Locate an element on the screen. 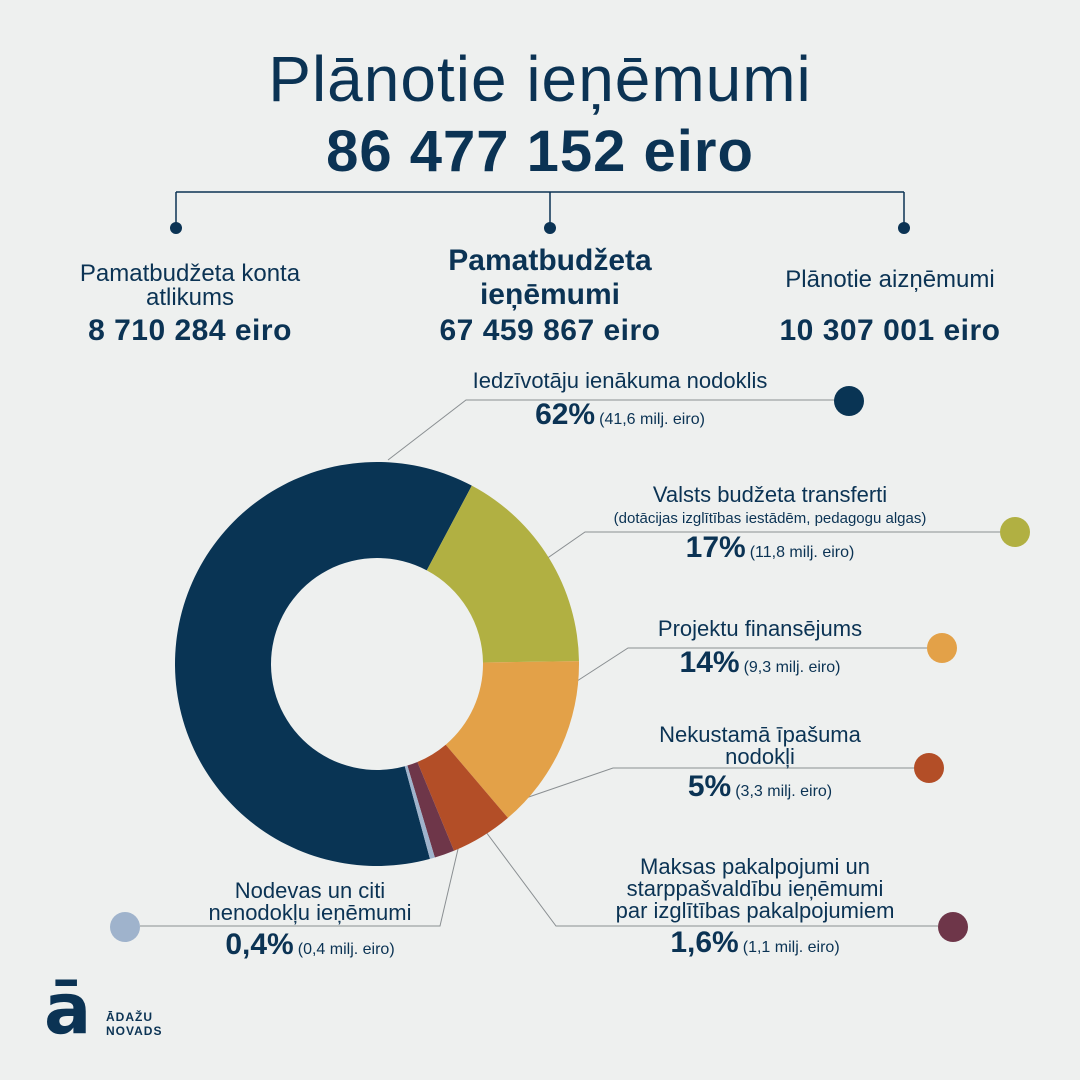 The image size is (1080, 1080). segment-pct: 14% is located at coordinates (709, 662).